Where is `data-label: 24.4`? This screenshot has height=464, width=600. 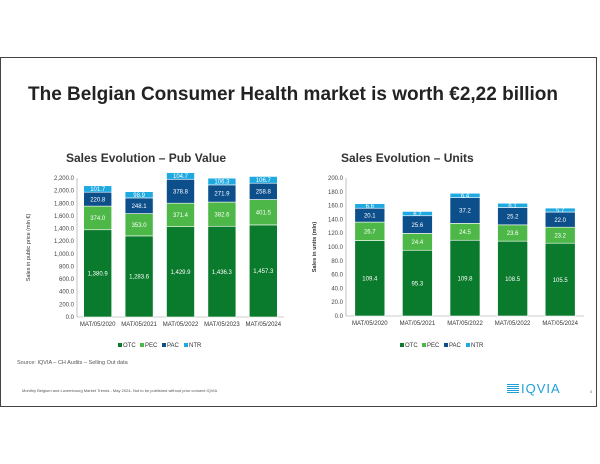 data-label: 24.4 is located at coordinates (418, 243).